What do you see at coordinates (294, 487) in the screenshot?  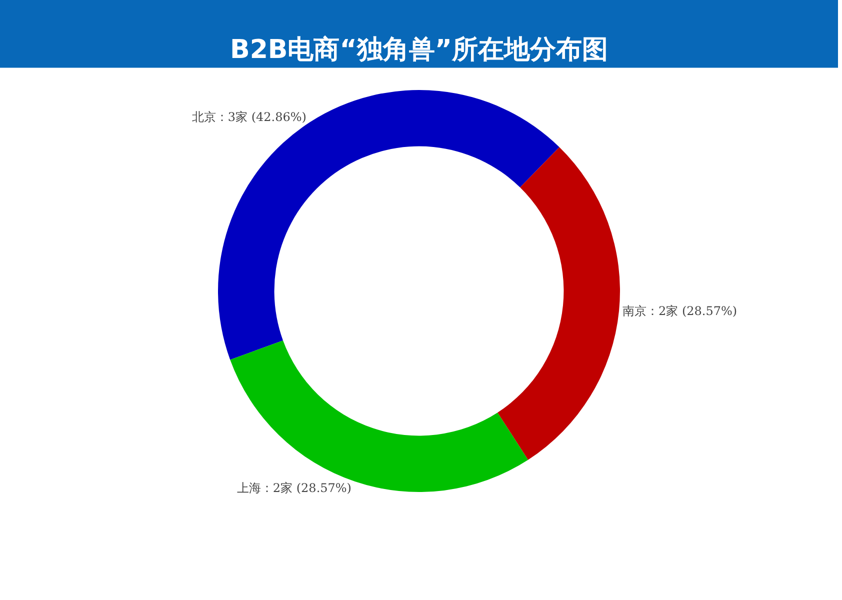 I see `slice-label: 上海：2家 (28.57%)` at bounding box center [294, 487].